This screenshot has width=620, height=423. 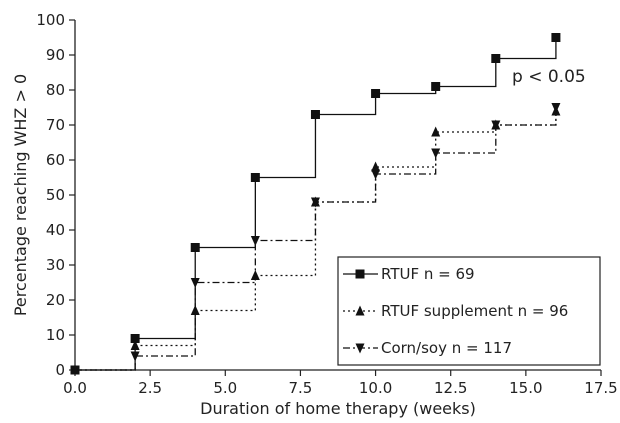 What do you see at coordinates (600, 388) in the screenshot?
I see `x-tick-label: 17.5` at bounding box center [600, 388].